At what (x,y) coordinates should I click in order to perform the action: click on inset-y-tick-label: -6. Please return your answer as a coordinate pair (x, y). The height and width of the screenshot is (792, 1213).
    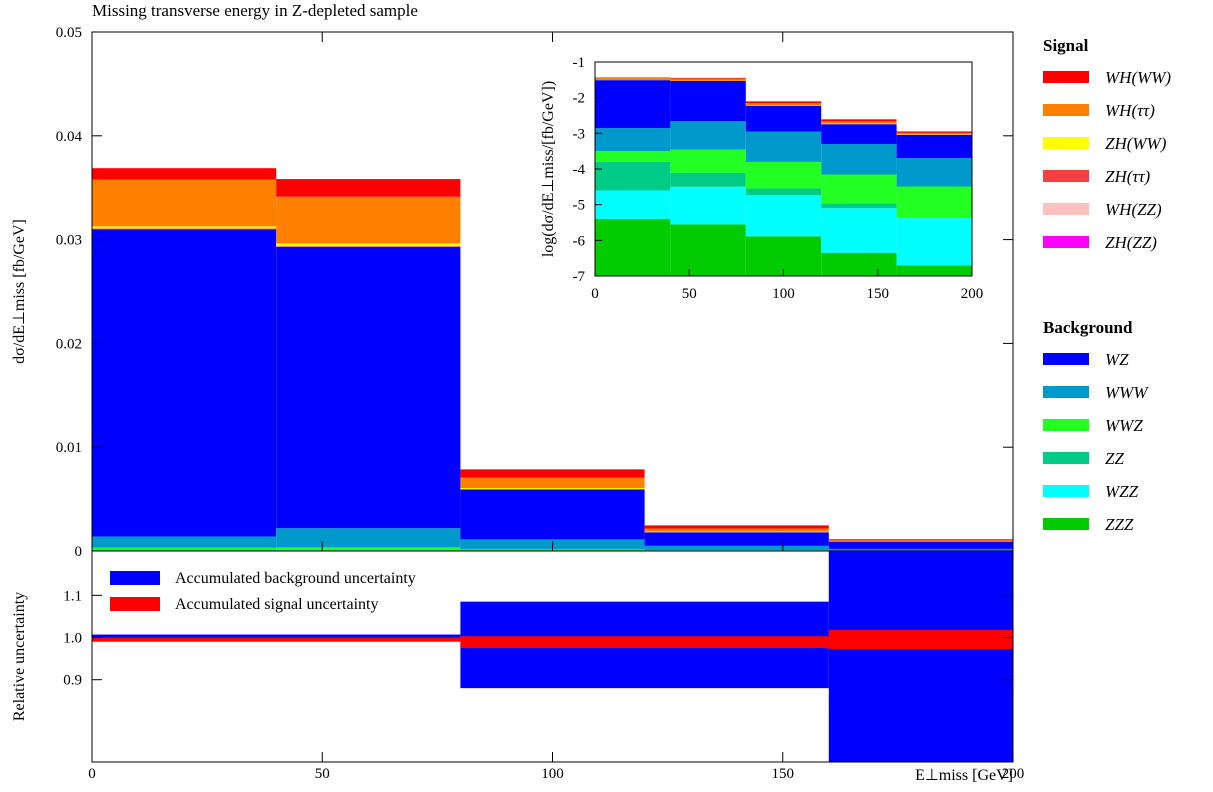
    Looking at the image, I should click on (579, 241).